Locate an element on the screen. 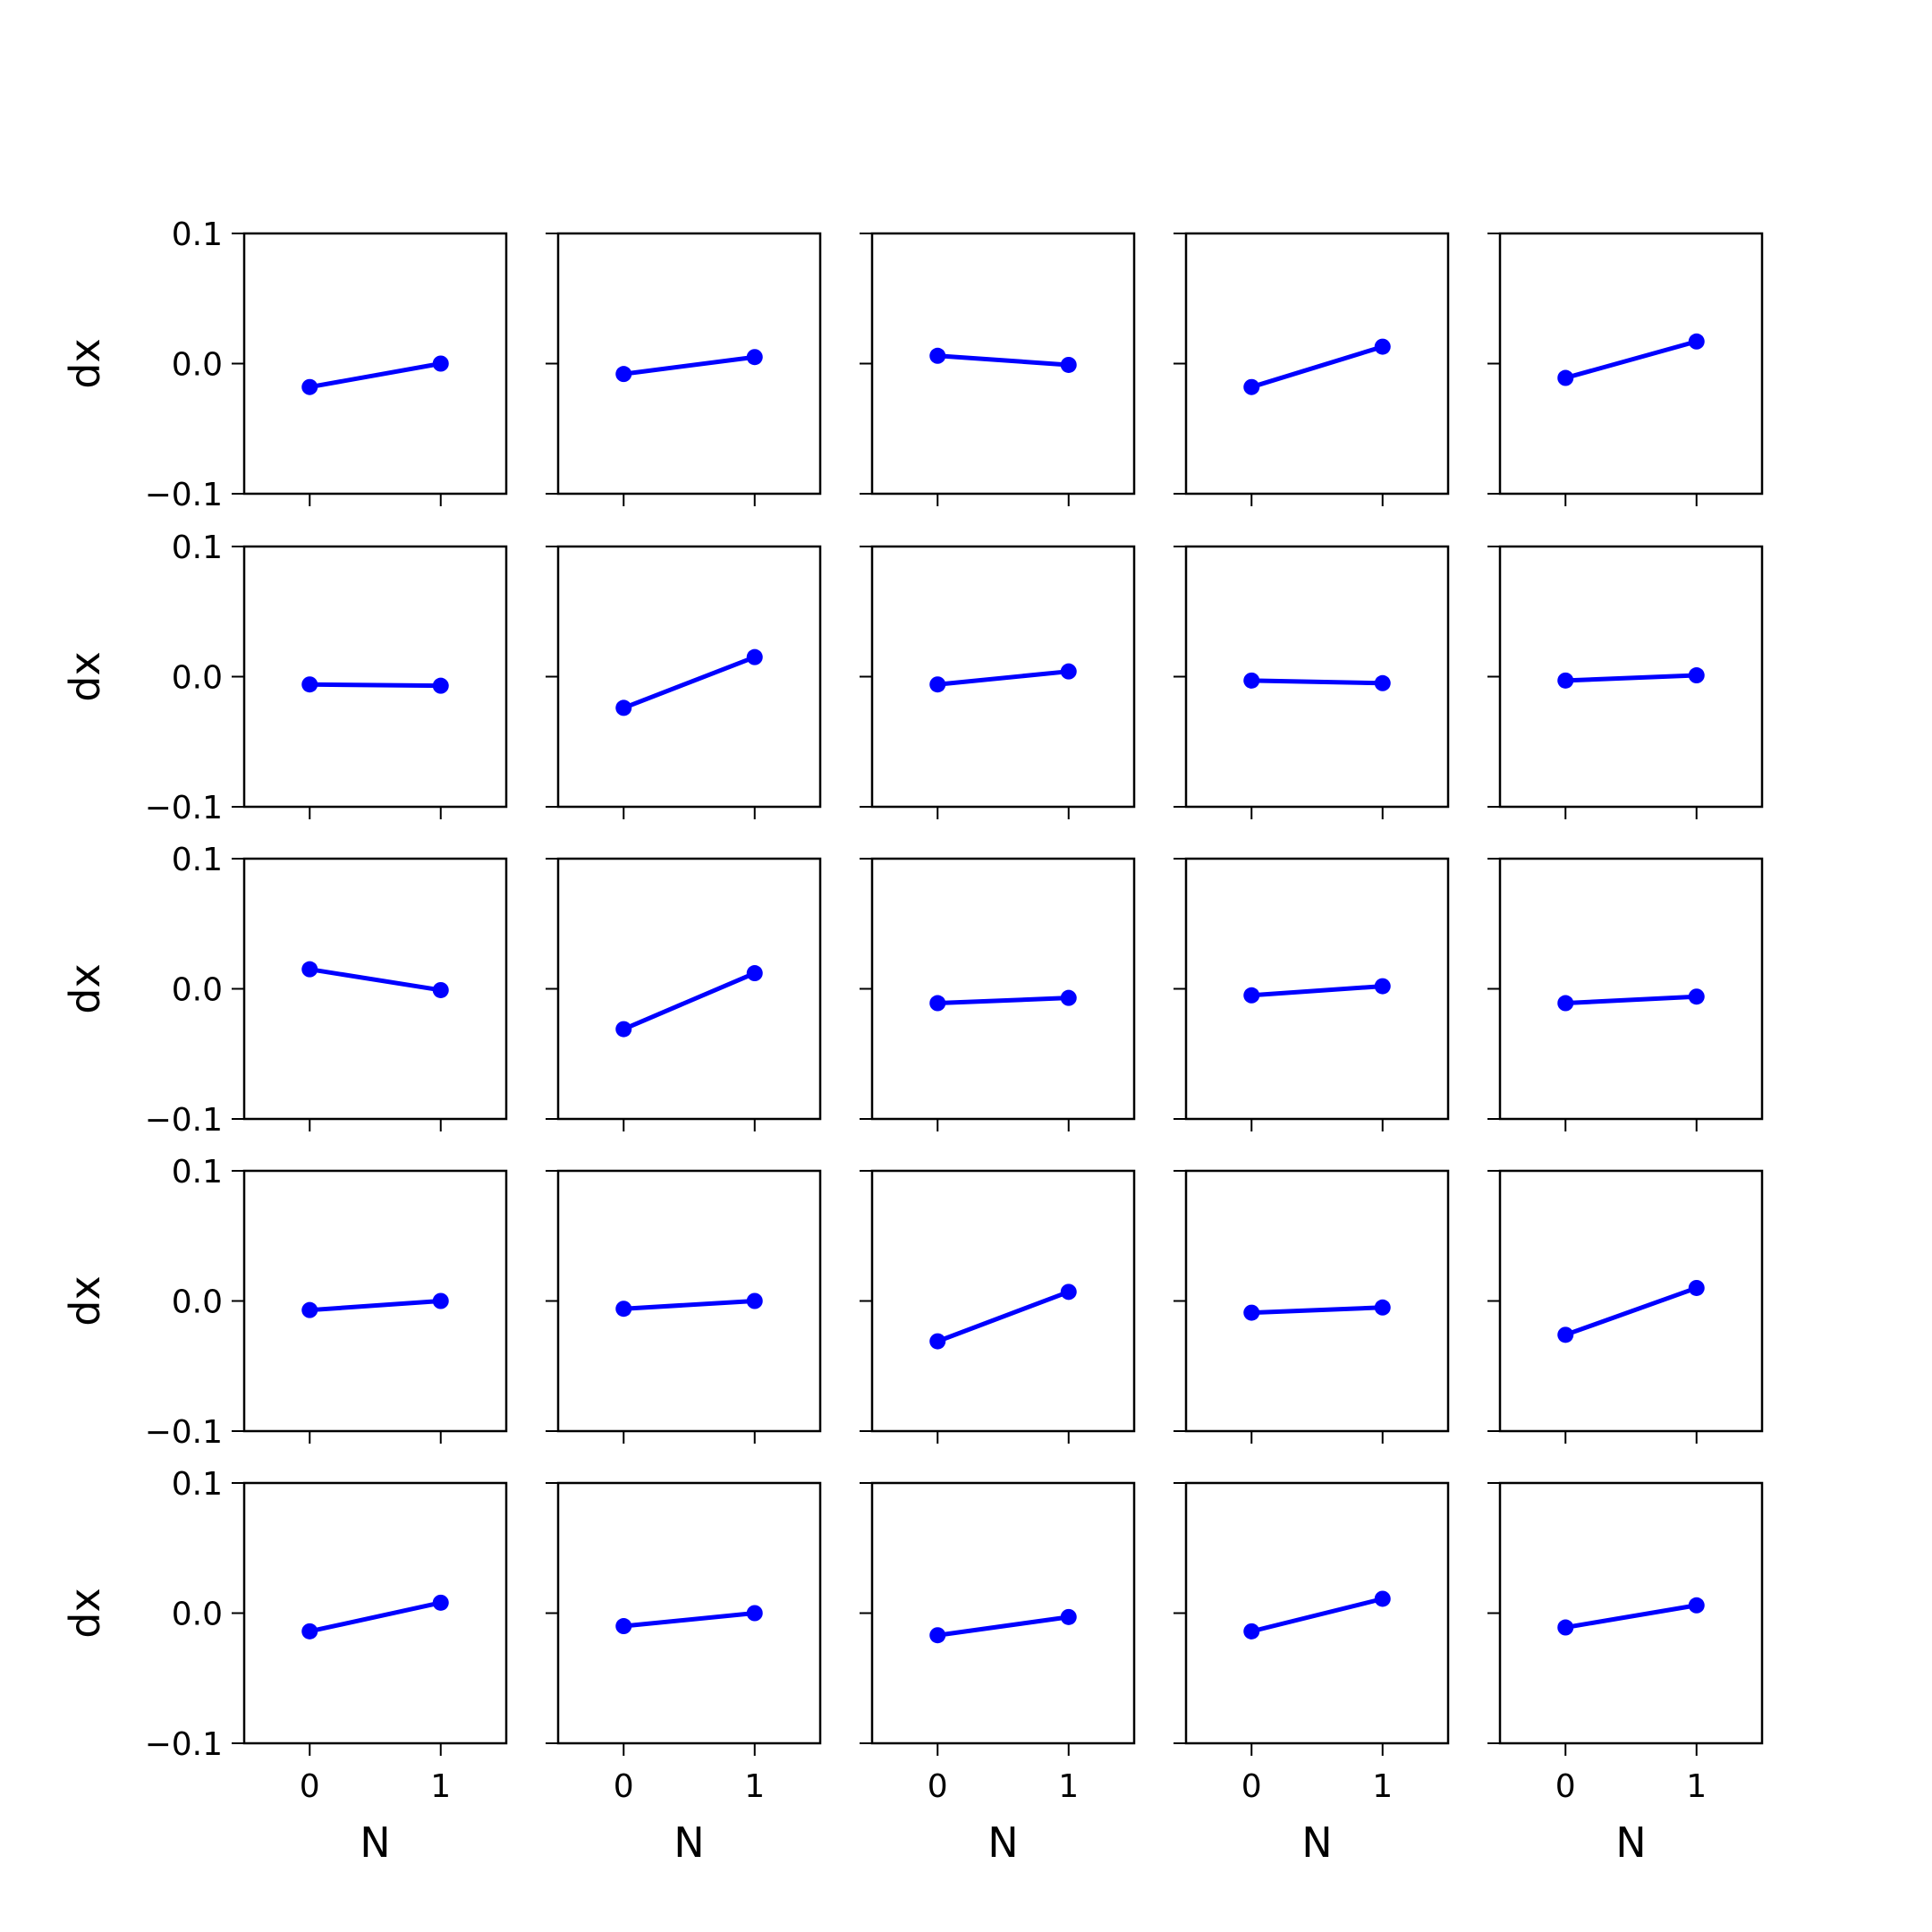  subplot-r4-c0: 0.1 0.0 −0.1 dx 0 1 N is located at coordinates (284, 1666).